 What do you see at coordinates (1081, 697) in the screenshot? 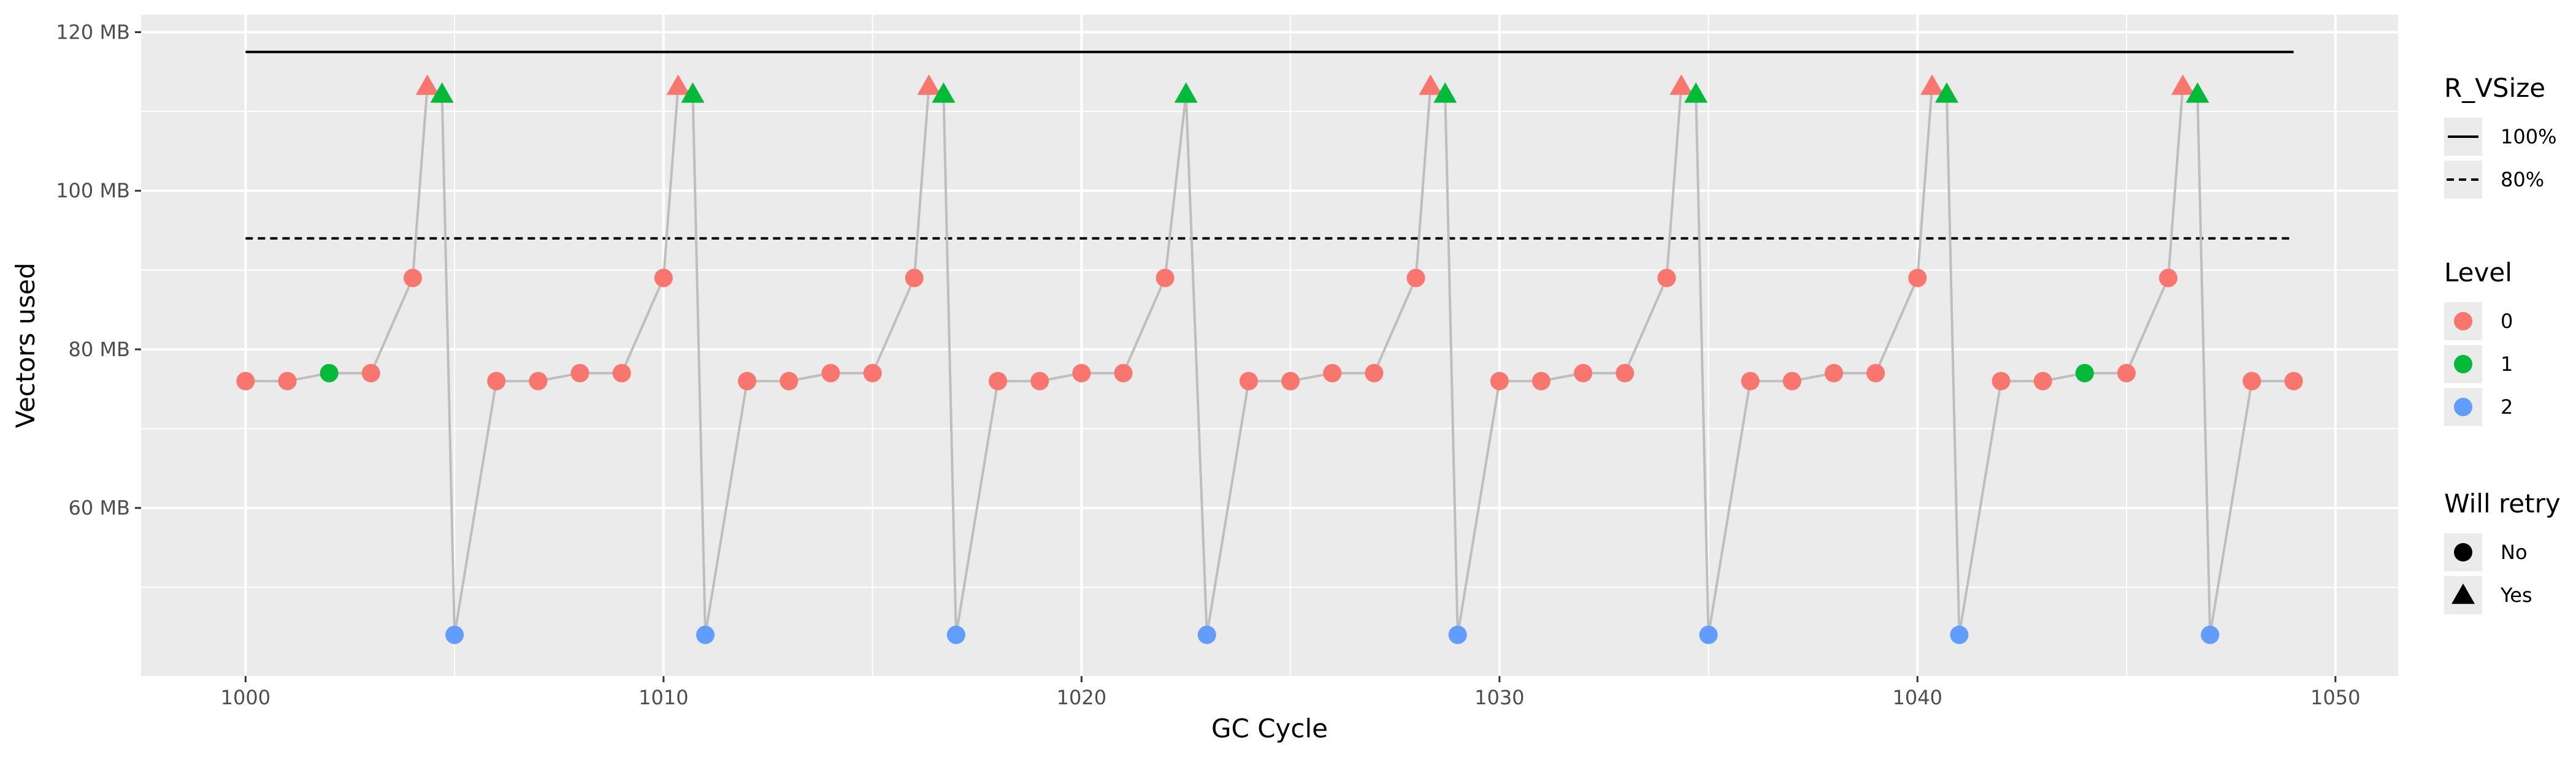
I see `x-tick-label: 1020` at bounding box center [1081, 697].